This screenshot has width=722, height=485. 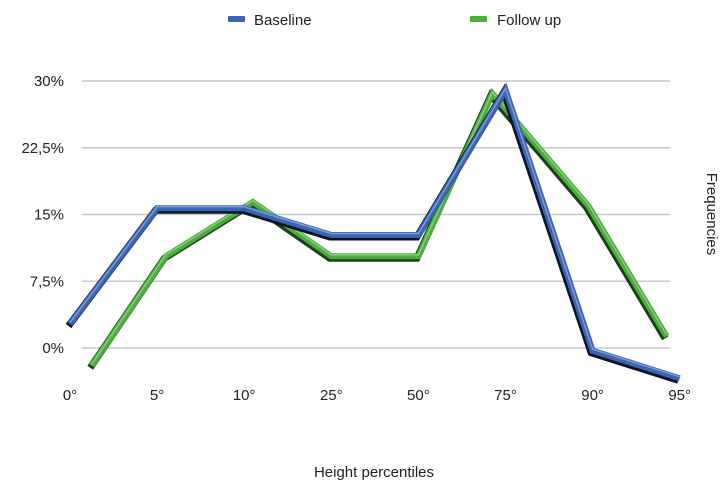 I want to click on legend: Baseline Follow up, so click(x=394, y=20).